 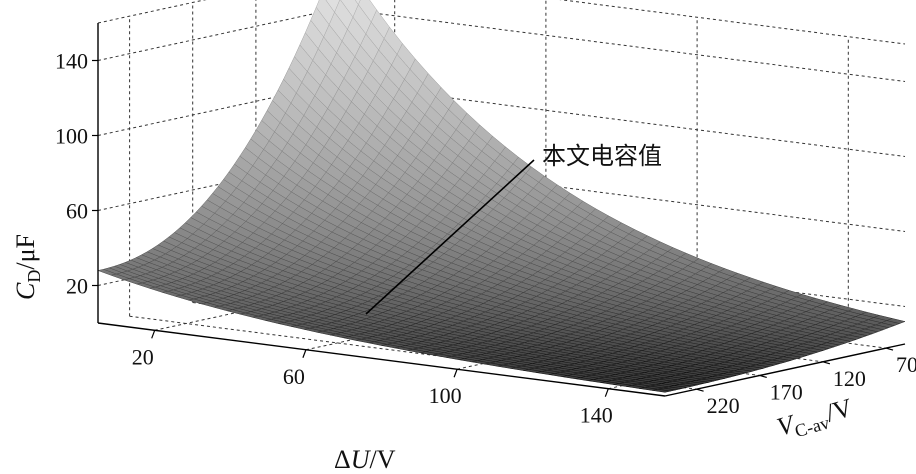 I want to click on x-axis-label: ΔU/V, so click(x=365, y=459).